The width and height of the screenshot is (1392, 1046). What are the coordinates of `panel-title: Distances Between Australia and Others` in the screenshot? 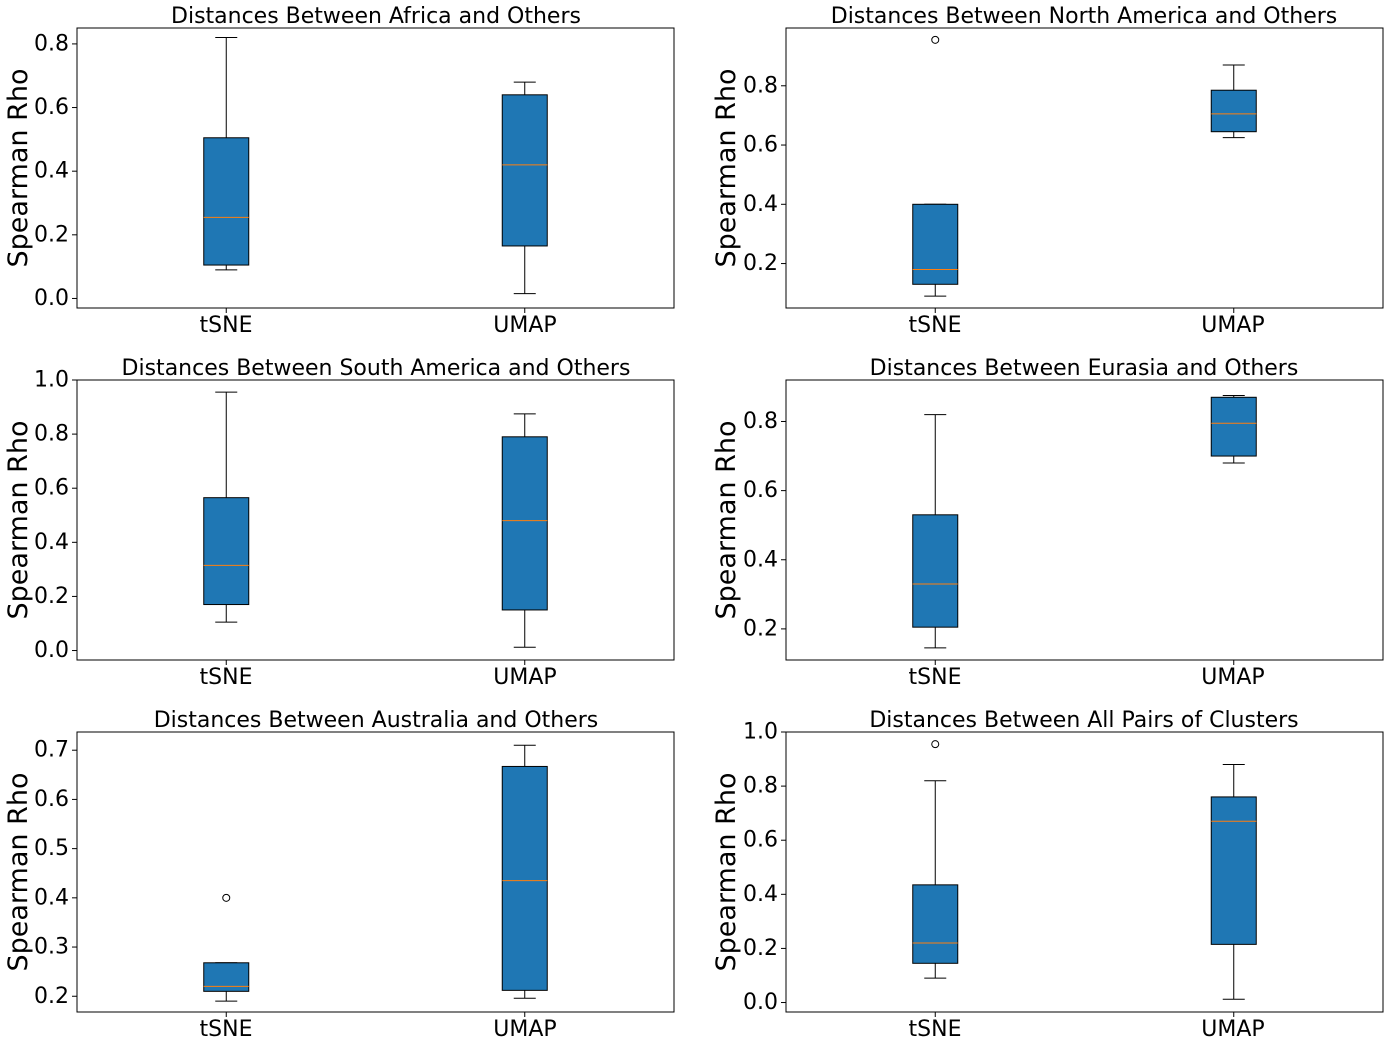 It's located at (376, 720).